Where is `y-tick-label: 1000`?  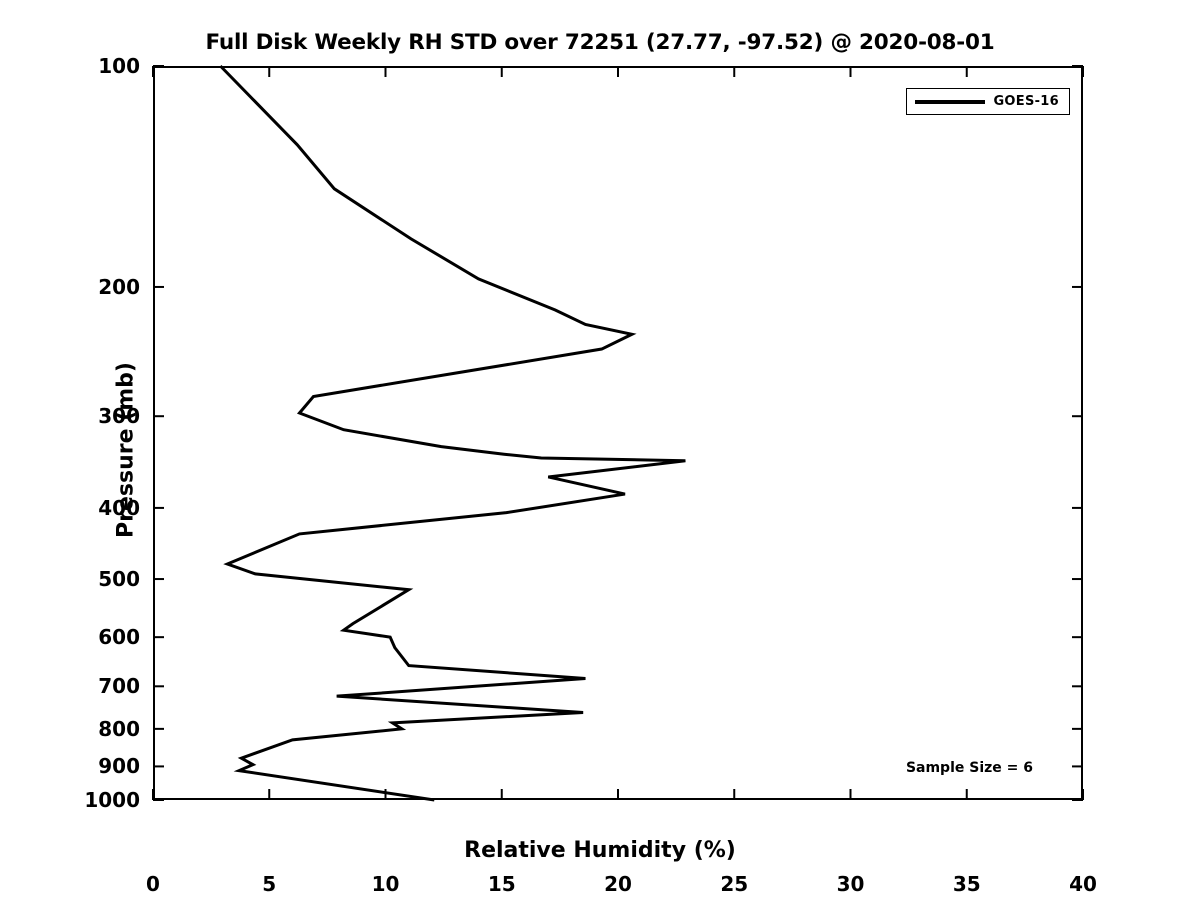
y-tick-label: 1000 is located at coordinates (112, 800).